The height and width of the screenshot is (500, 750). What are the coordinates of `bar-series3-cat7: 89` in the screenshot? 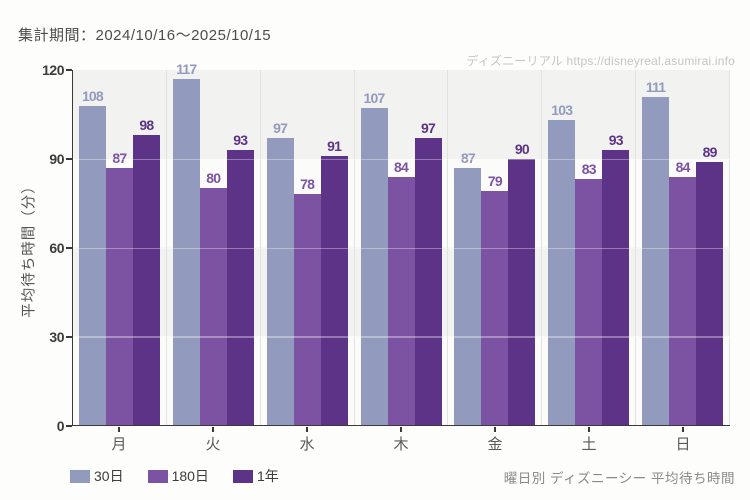 It's located at (710, 284).